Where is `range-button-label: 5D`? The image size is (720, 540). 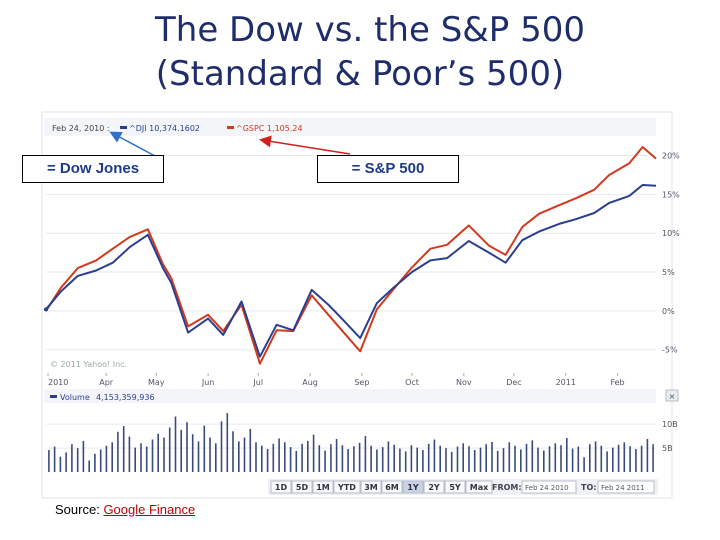 range-button-label: 5D is located at coordinates (302, 487).